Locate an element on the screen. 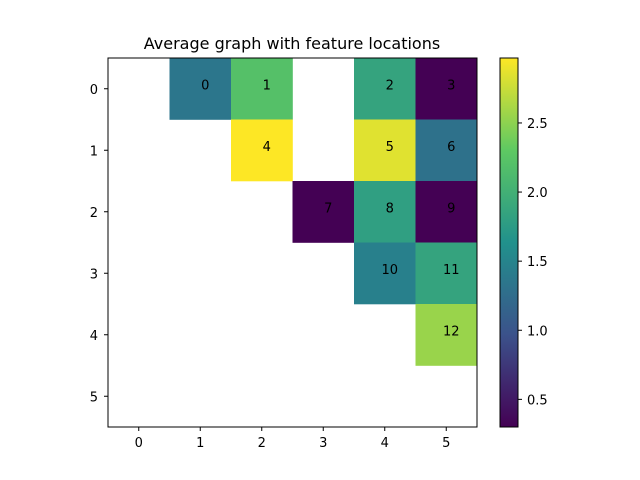 The height and width of the screenshot is (480, 640). colorbar-tick-label: 1.0 is located at coordinates (537, 331).